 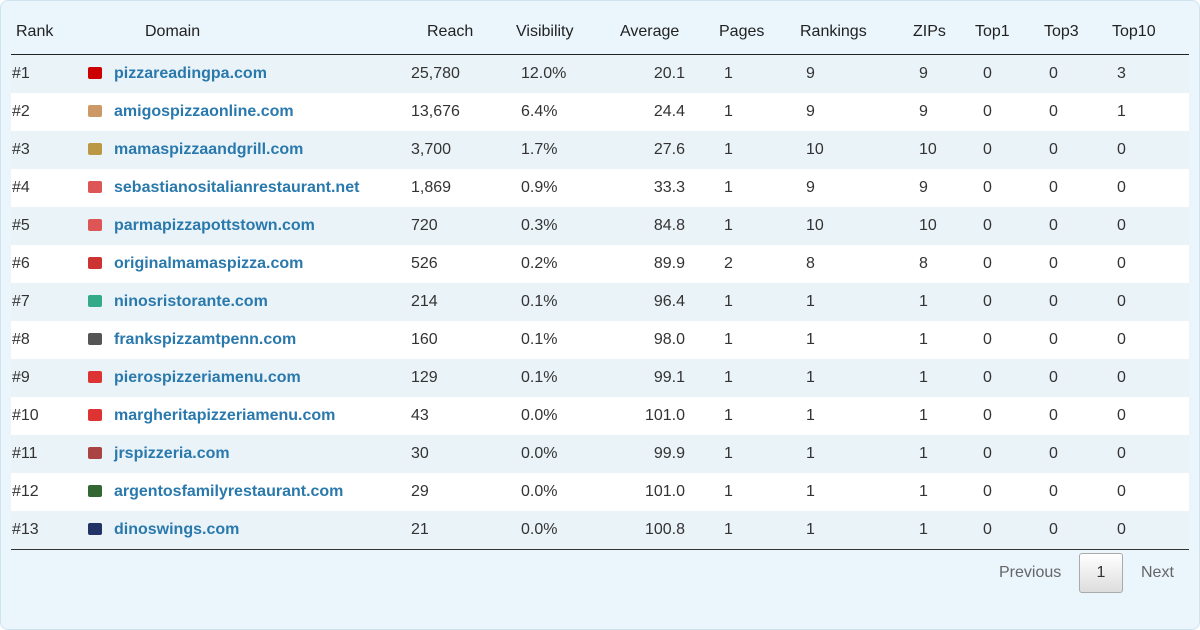 What do you see at coordinates (669, 187) in the screenshot?
I see `average-cell: 33.3` at bounding box center [669, 187].